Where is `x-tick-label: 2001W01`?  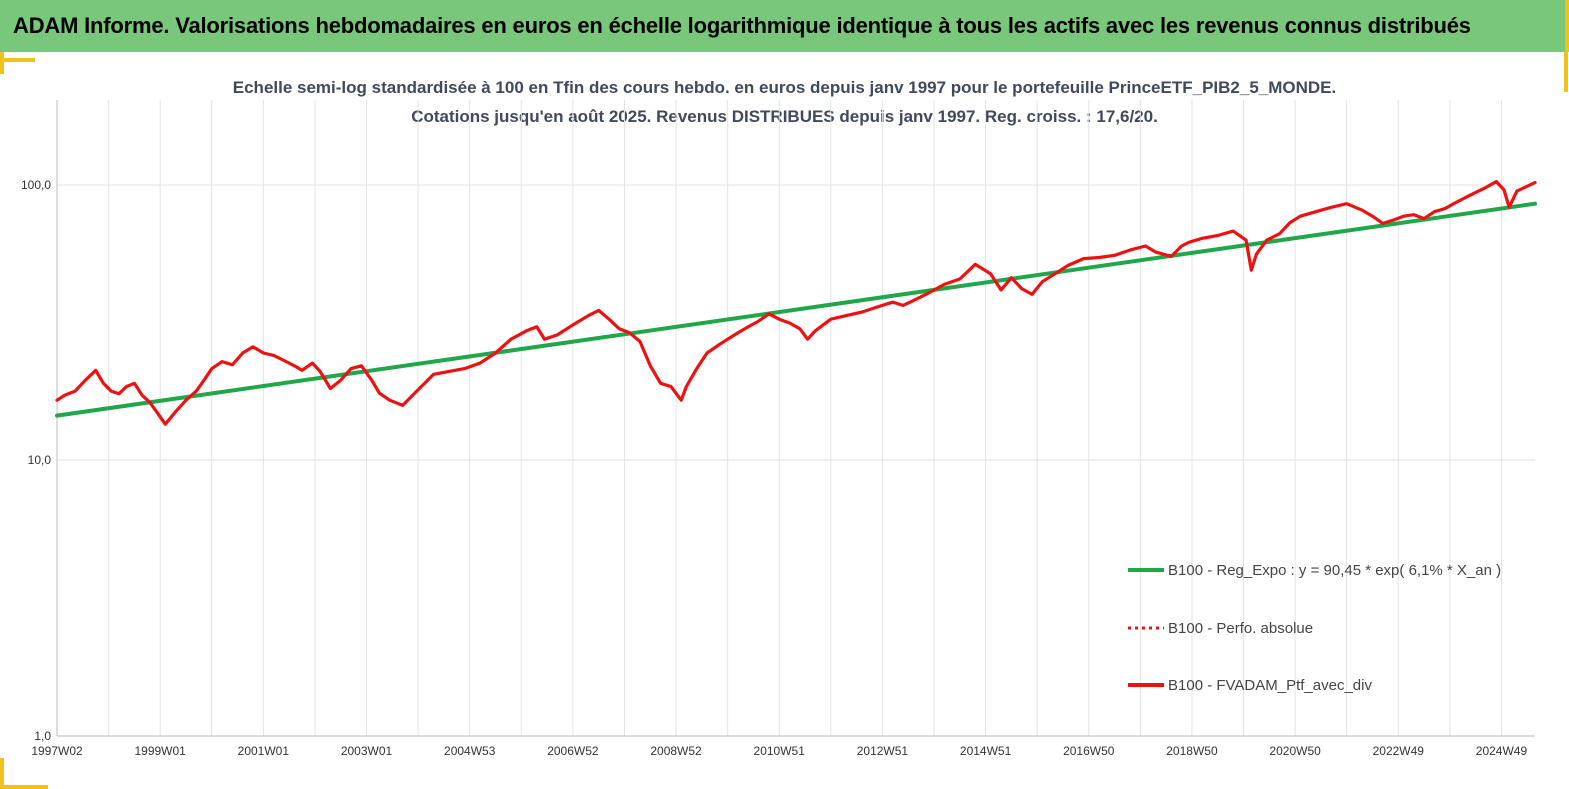
x-tick-label: 2001W01 is located at coordinates (264, 751).